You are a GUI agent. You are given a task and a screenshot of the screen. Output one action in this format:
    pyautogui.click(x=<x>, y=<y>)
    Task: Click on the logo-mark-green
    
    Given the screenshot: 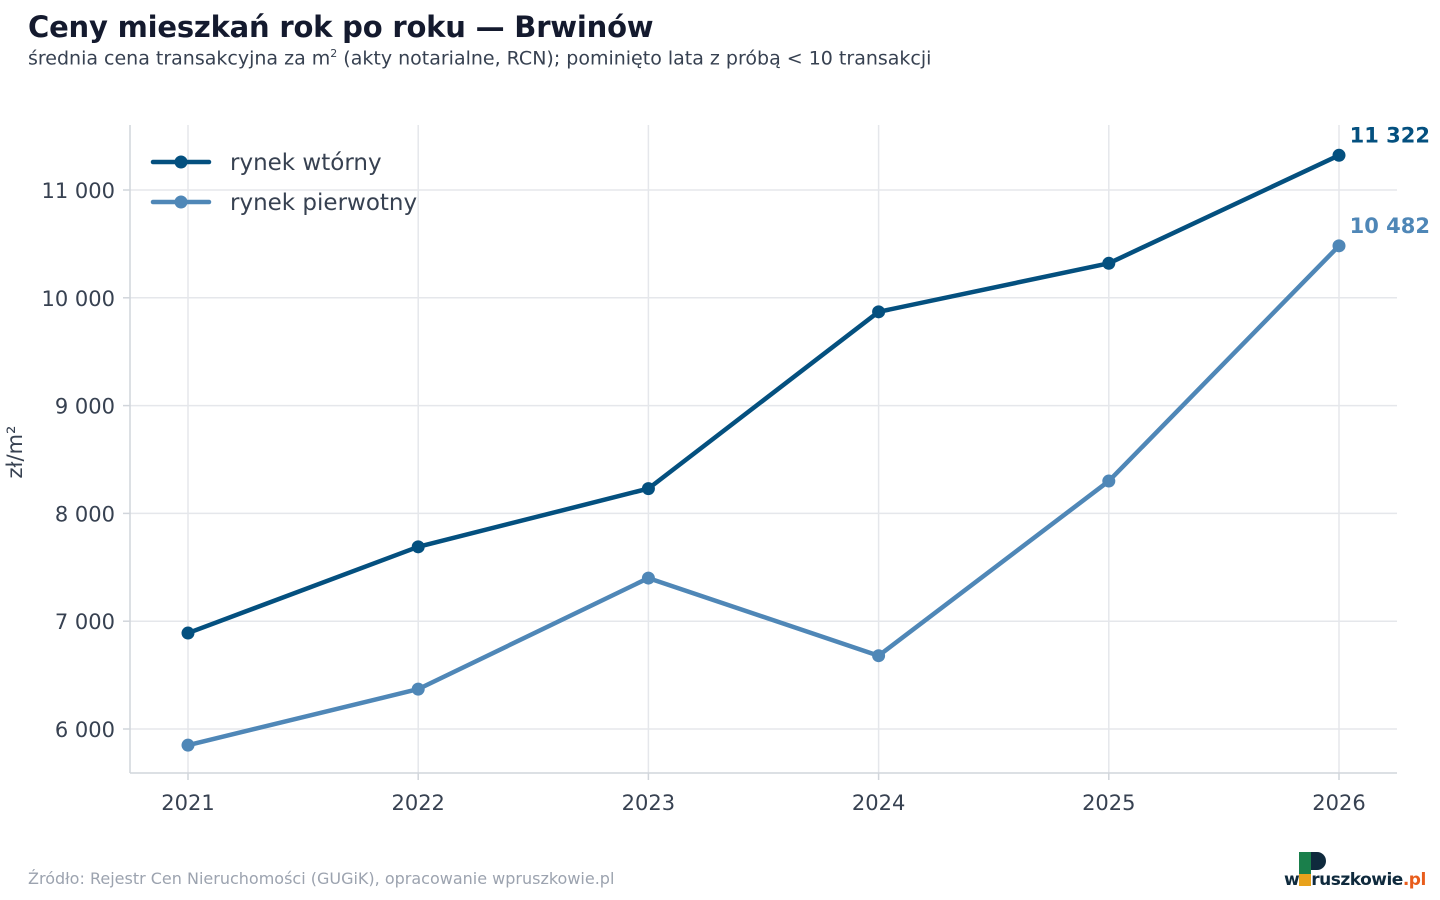 What is the action you would take?
    pyautogui.click(x=1305, y=863)
    